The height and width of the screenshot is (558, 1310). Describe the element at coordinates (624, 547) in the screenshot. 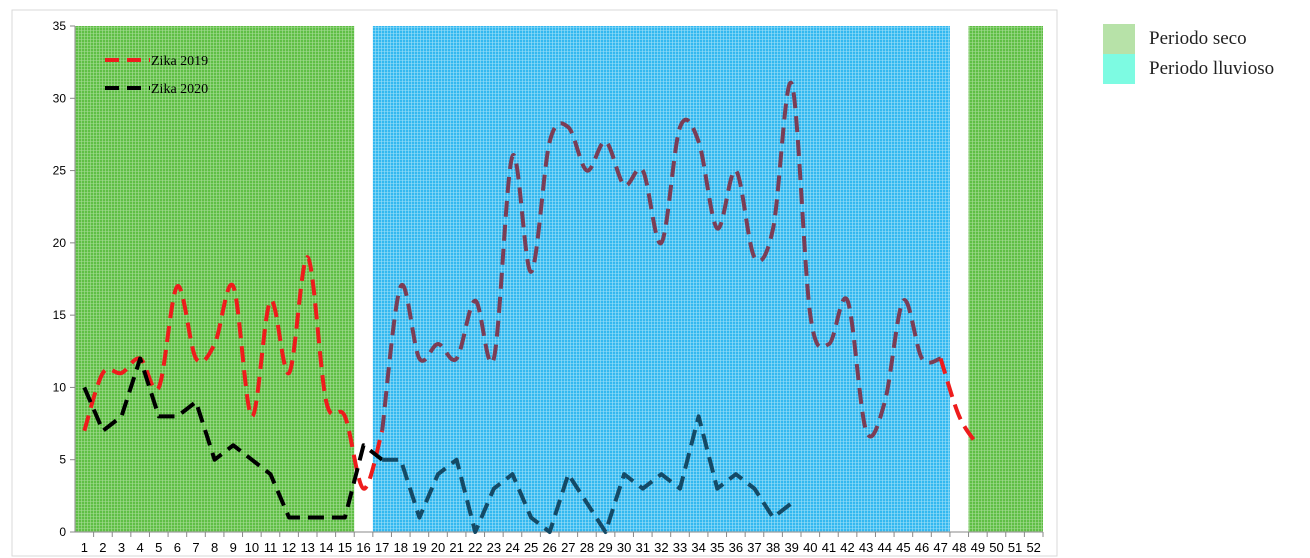

I see `x-tick-label: 30` at that location.